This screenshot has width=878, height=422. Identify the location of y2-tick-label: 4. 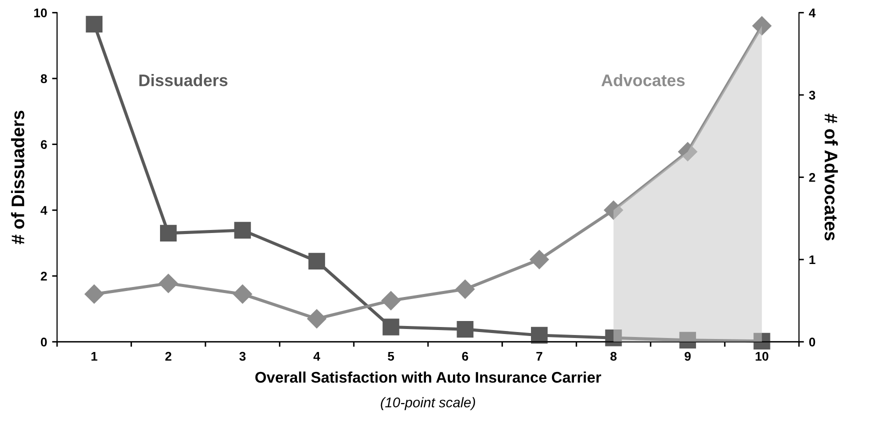
(812, 13).